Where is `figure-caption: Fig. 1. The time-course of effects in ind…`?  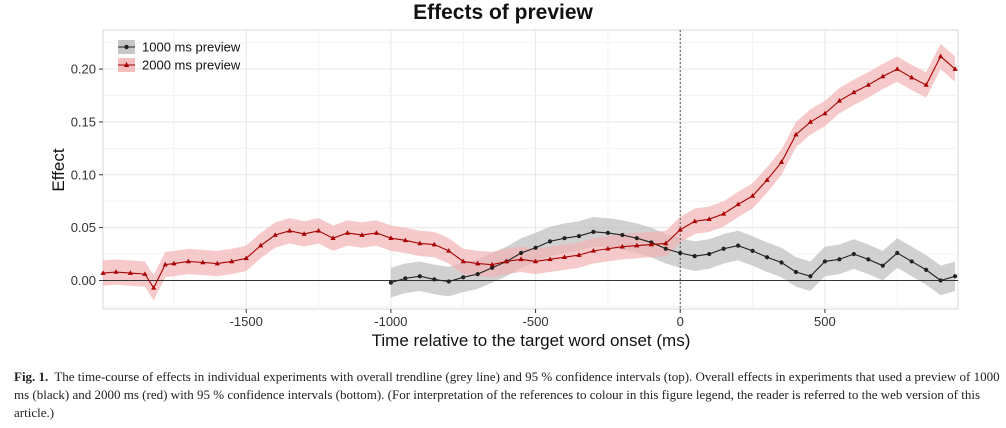 figure-caption: Fig. 1. The time-course of effects in ind… is located at coordinates (507, 395).